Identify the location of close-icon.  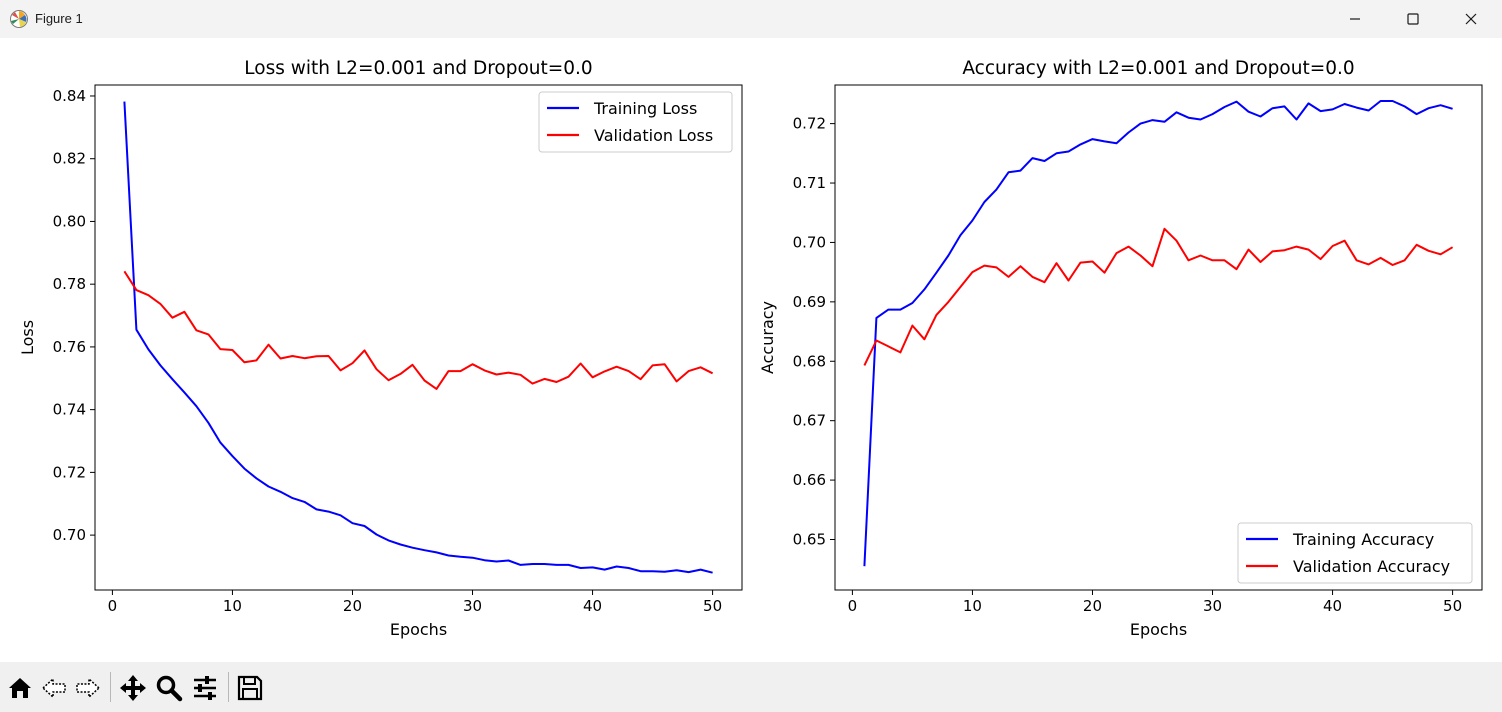
(1471, 19).